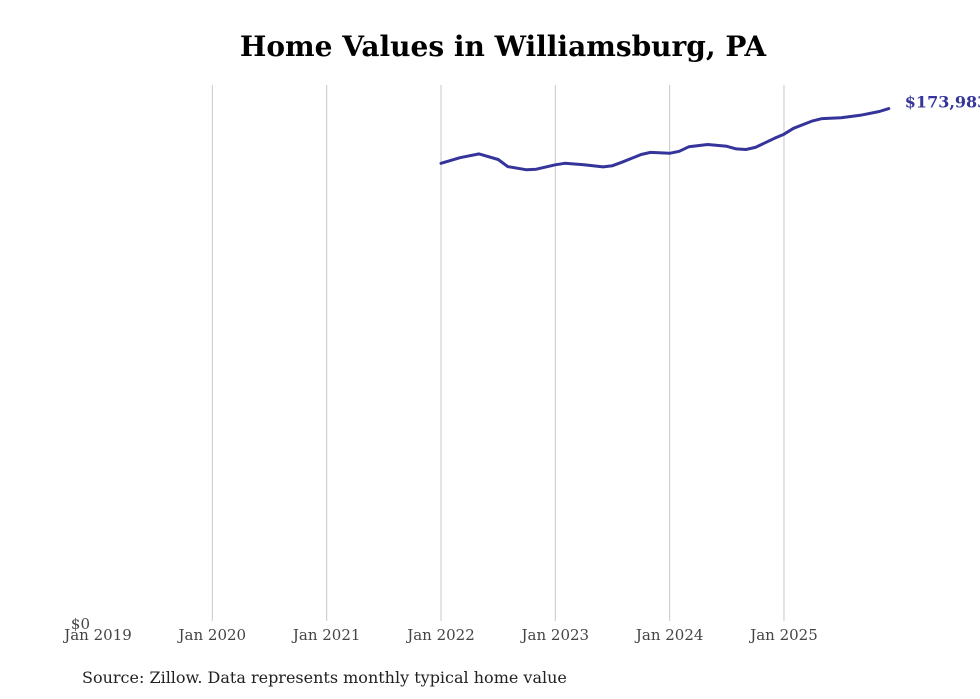 The height and width of the screenshot is (699, 980). What do you see at coordinates (80, 624) in the screenshot?
I see `y-axis-zero-label: $0` at bounding box center [80, 624].